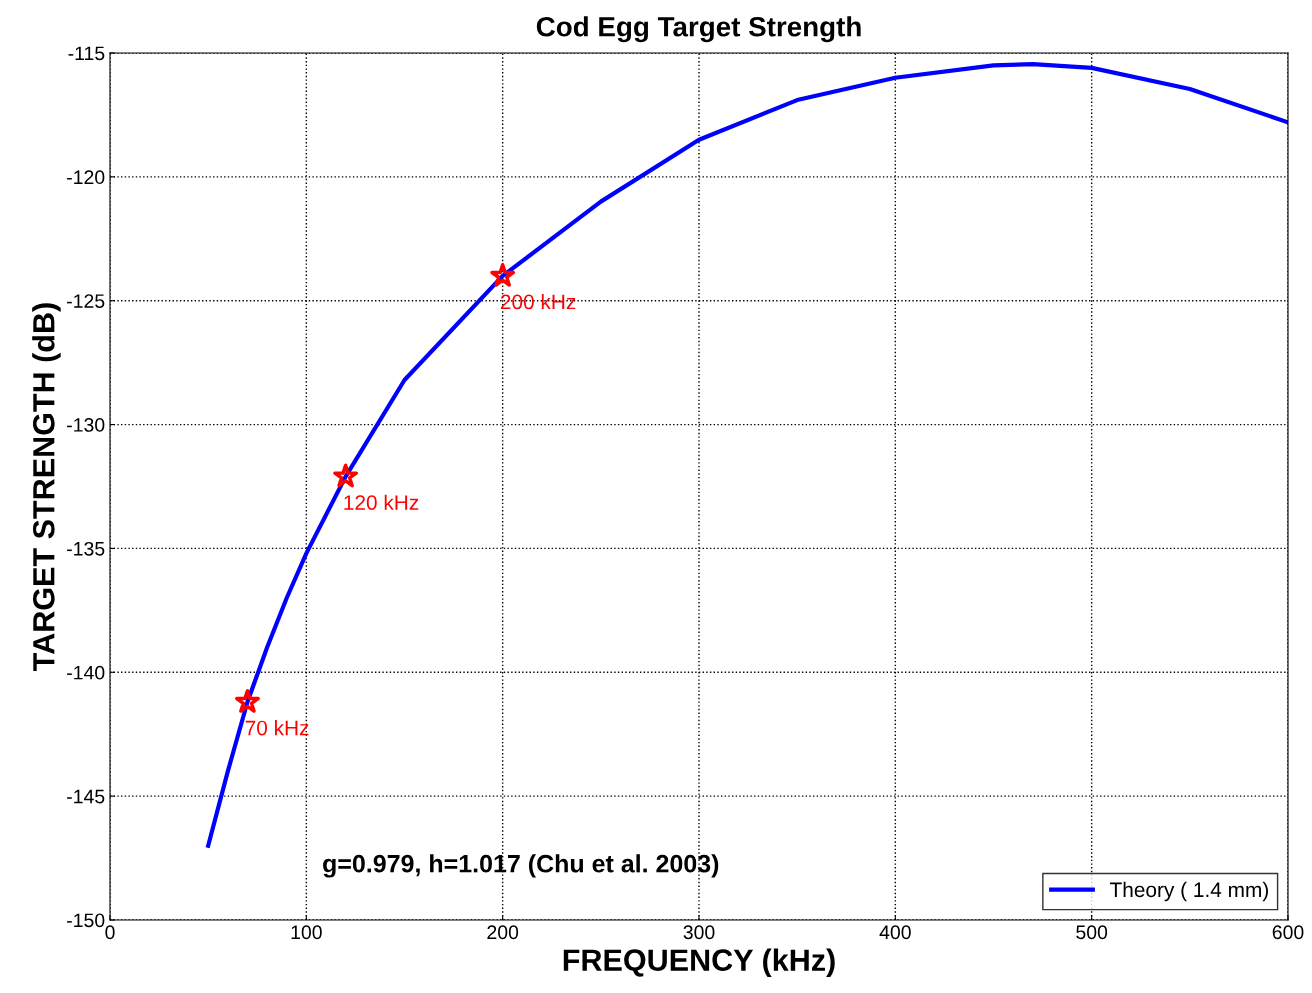 This screenshot has width=1312, height=993. Describe the element at coordinates (1288, 932) in the screenshot. I see `x-tick-label: 600` at that location.